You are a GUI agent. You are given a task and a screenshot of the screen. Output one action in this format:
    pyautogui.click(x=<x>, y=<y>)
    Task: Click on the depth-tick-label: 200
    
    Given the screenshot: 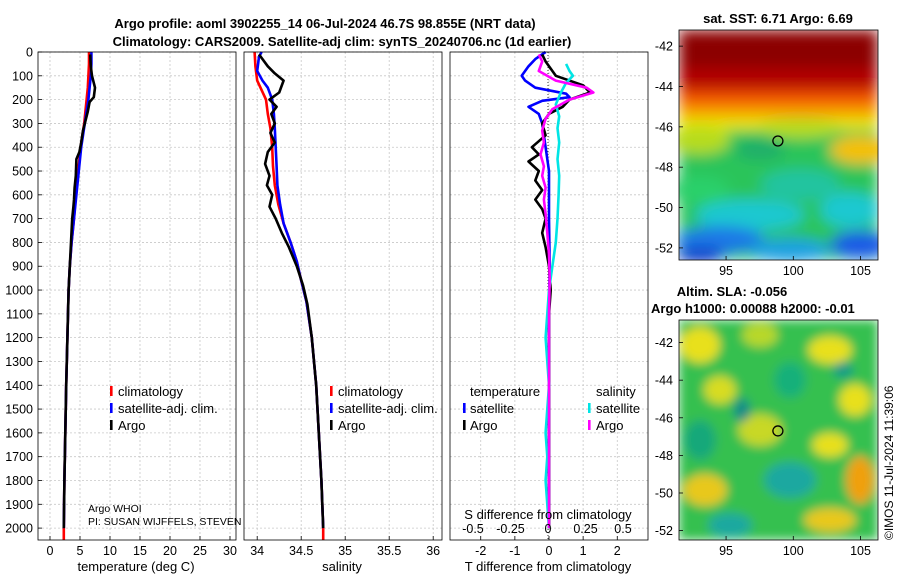 What is the action you would take?
    pyautogui.click(x=22, y=100)
    